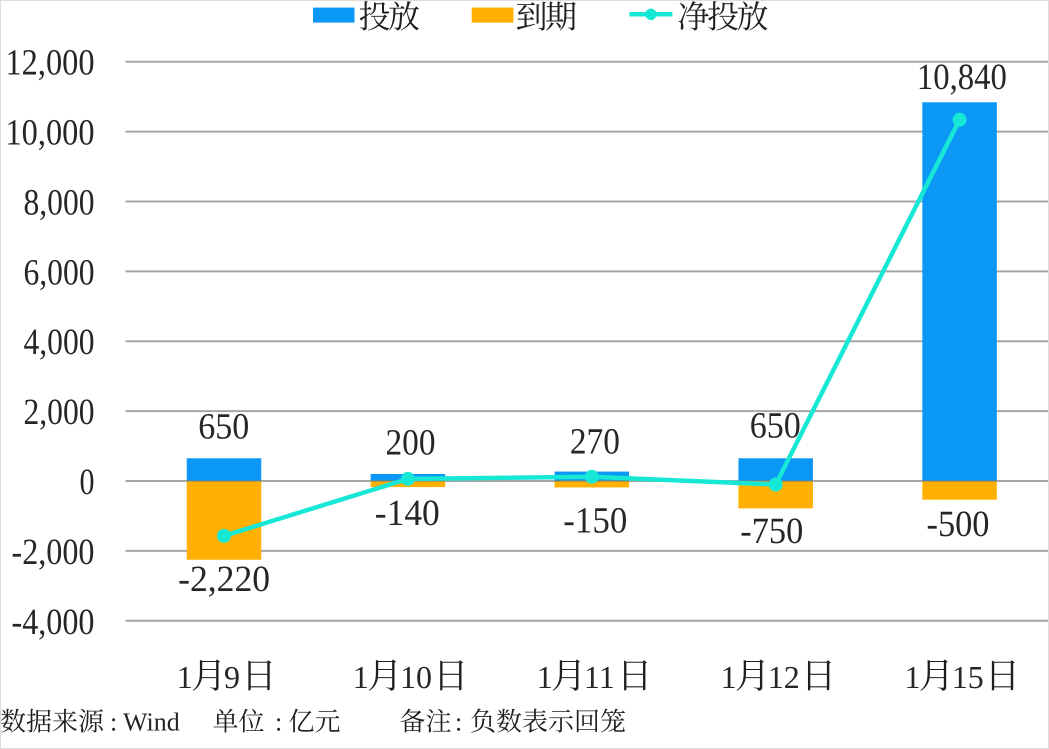 The width and height of the screenshot is (1049, 749). I want to click on svg-text: 270, so click(595, 441).